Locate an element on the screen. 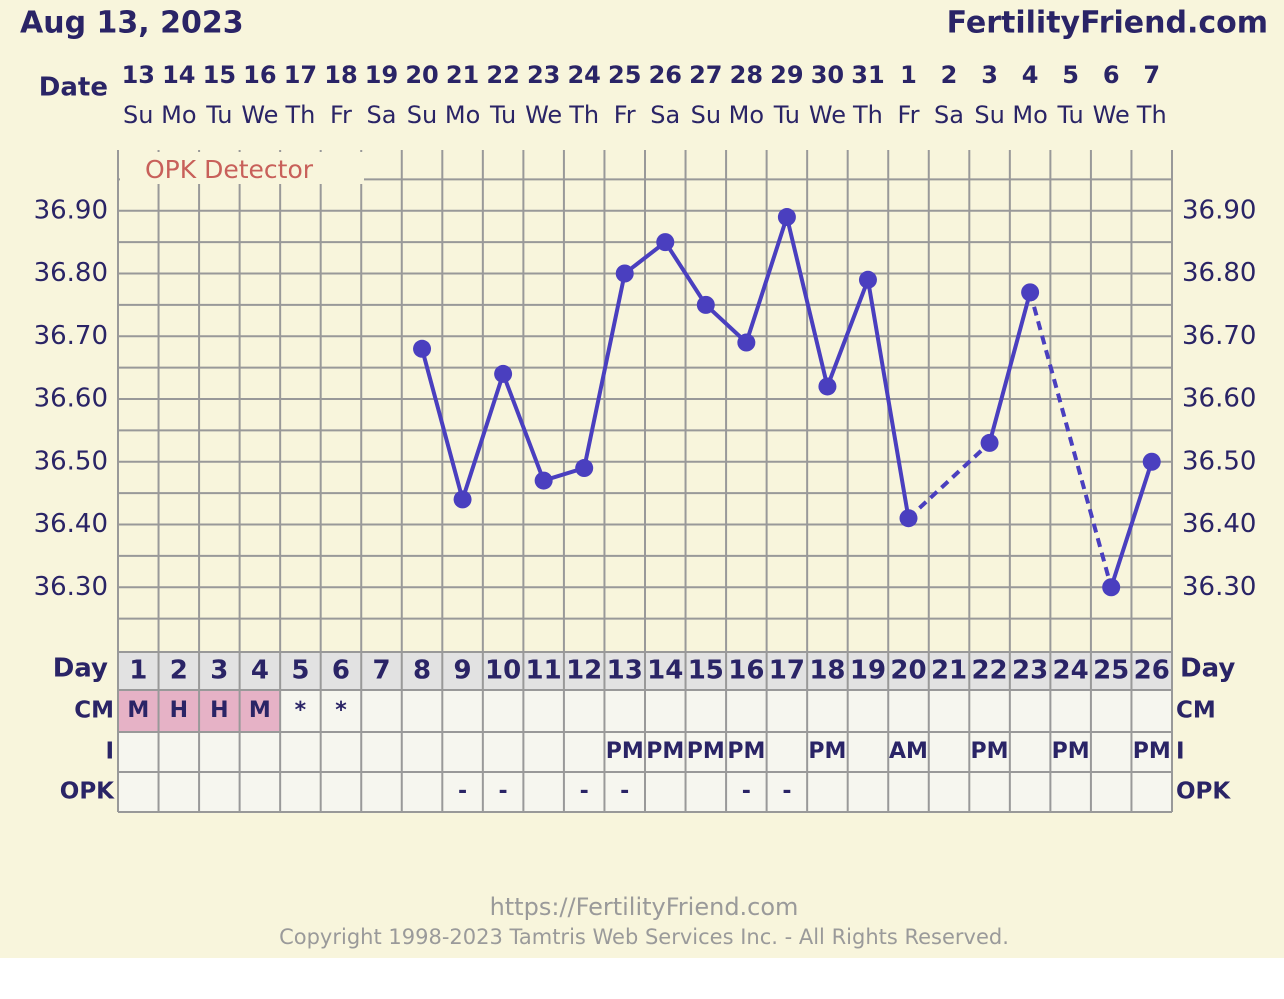 Image resolution: width=1284 pixels, height=999 pixels. day-number: 4 is located at coordinates (260, 671).